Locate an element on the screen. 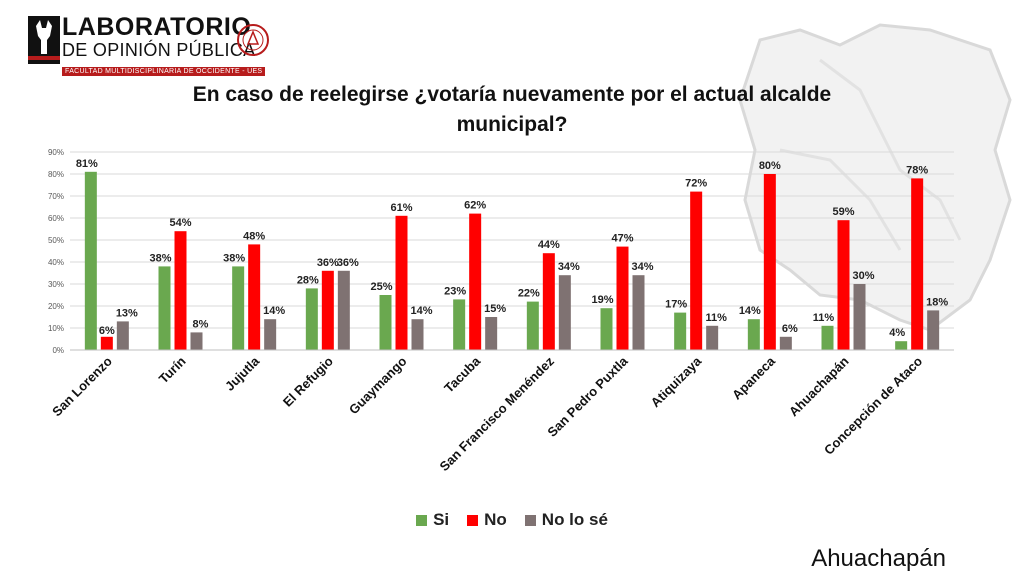 The image size is (1024, 576). university-seal-icon is located at coordinates (253, 40).